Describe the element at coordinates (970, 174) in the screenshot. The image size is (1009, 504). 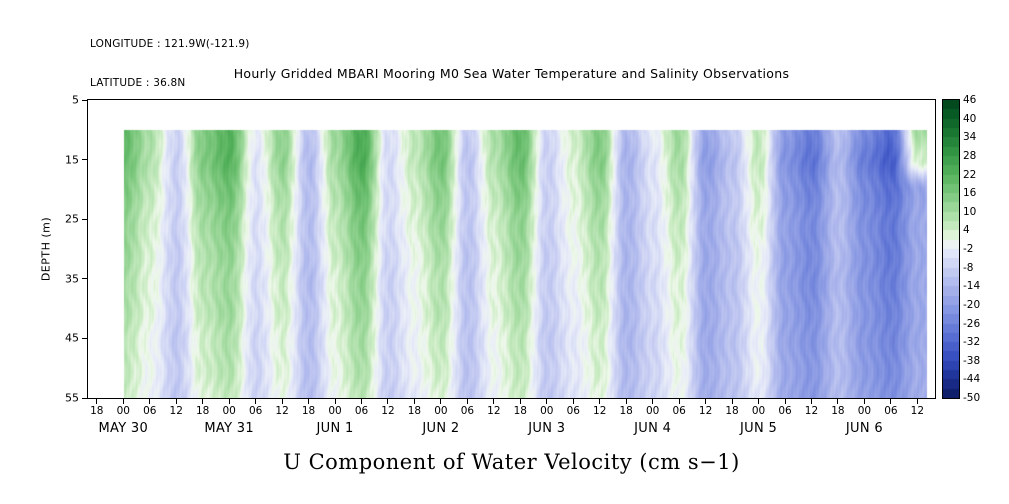
I see `colorbar-tick-label: 22` at that location.